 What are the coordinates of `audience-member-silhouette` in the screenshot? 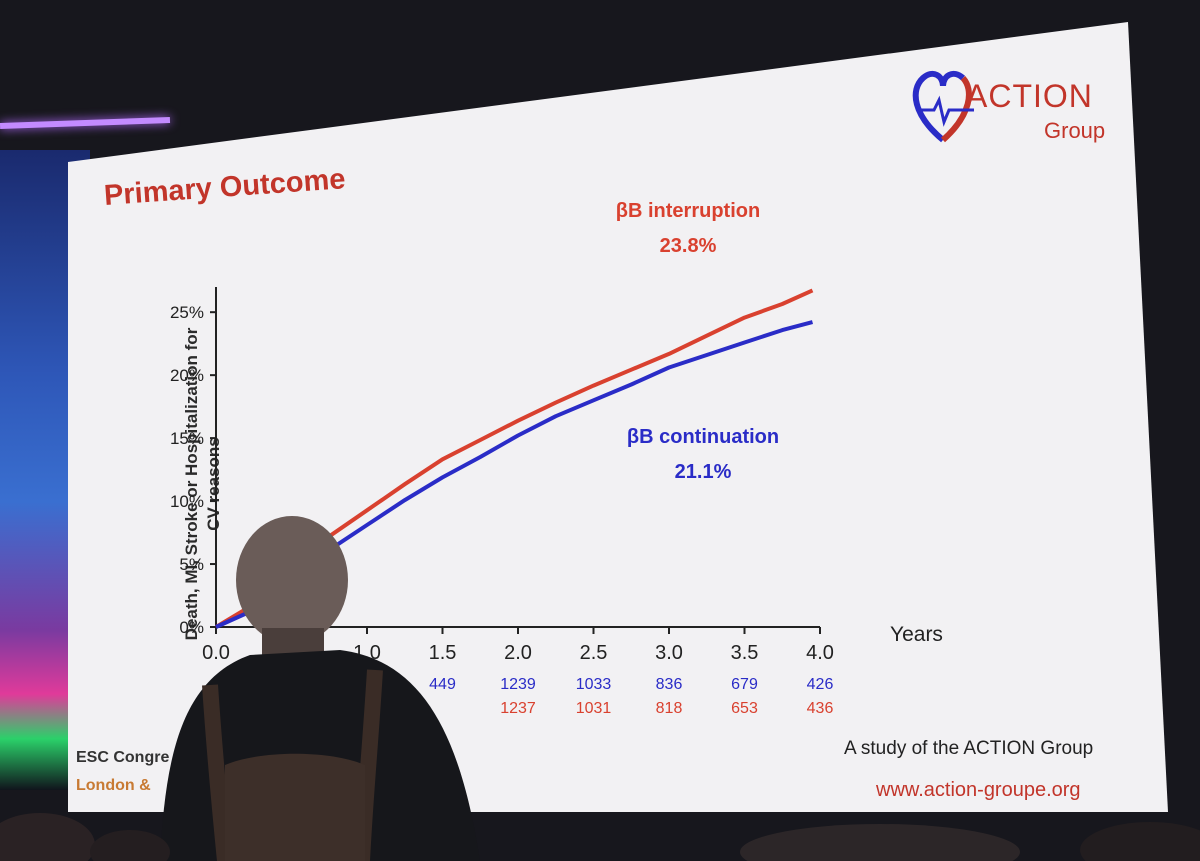 It's located at (320, 688).